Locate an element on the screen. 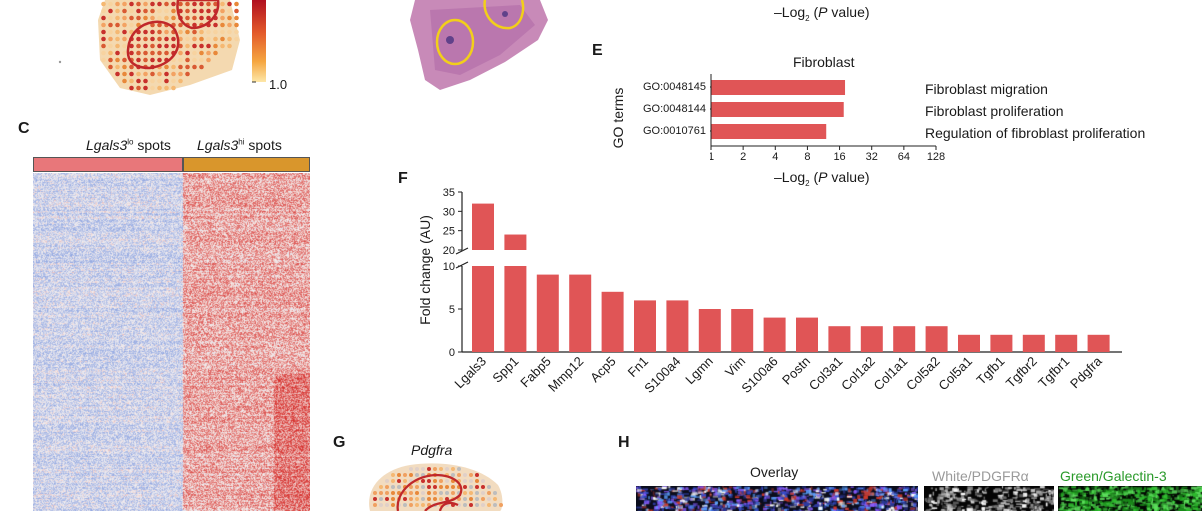  white-channel-label: White/PDGFRα is located at coordinates (980, 476).